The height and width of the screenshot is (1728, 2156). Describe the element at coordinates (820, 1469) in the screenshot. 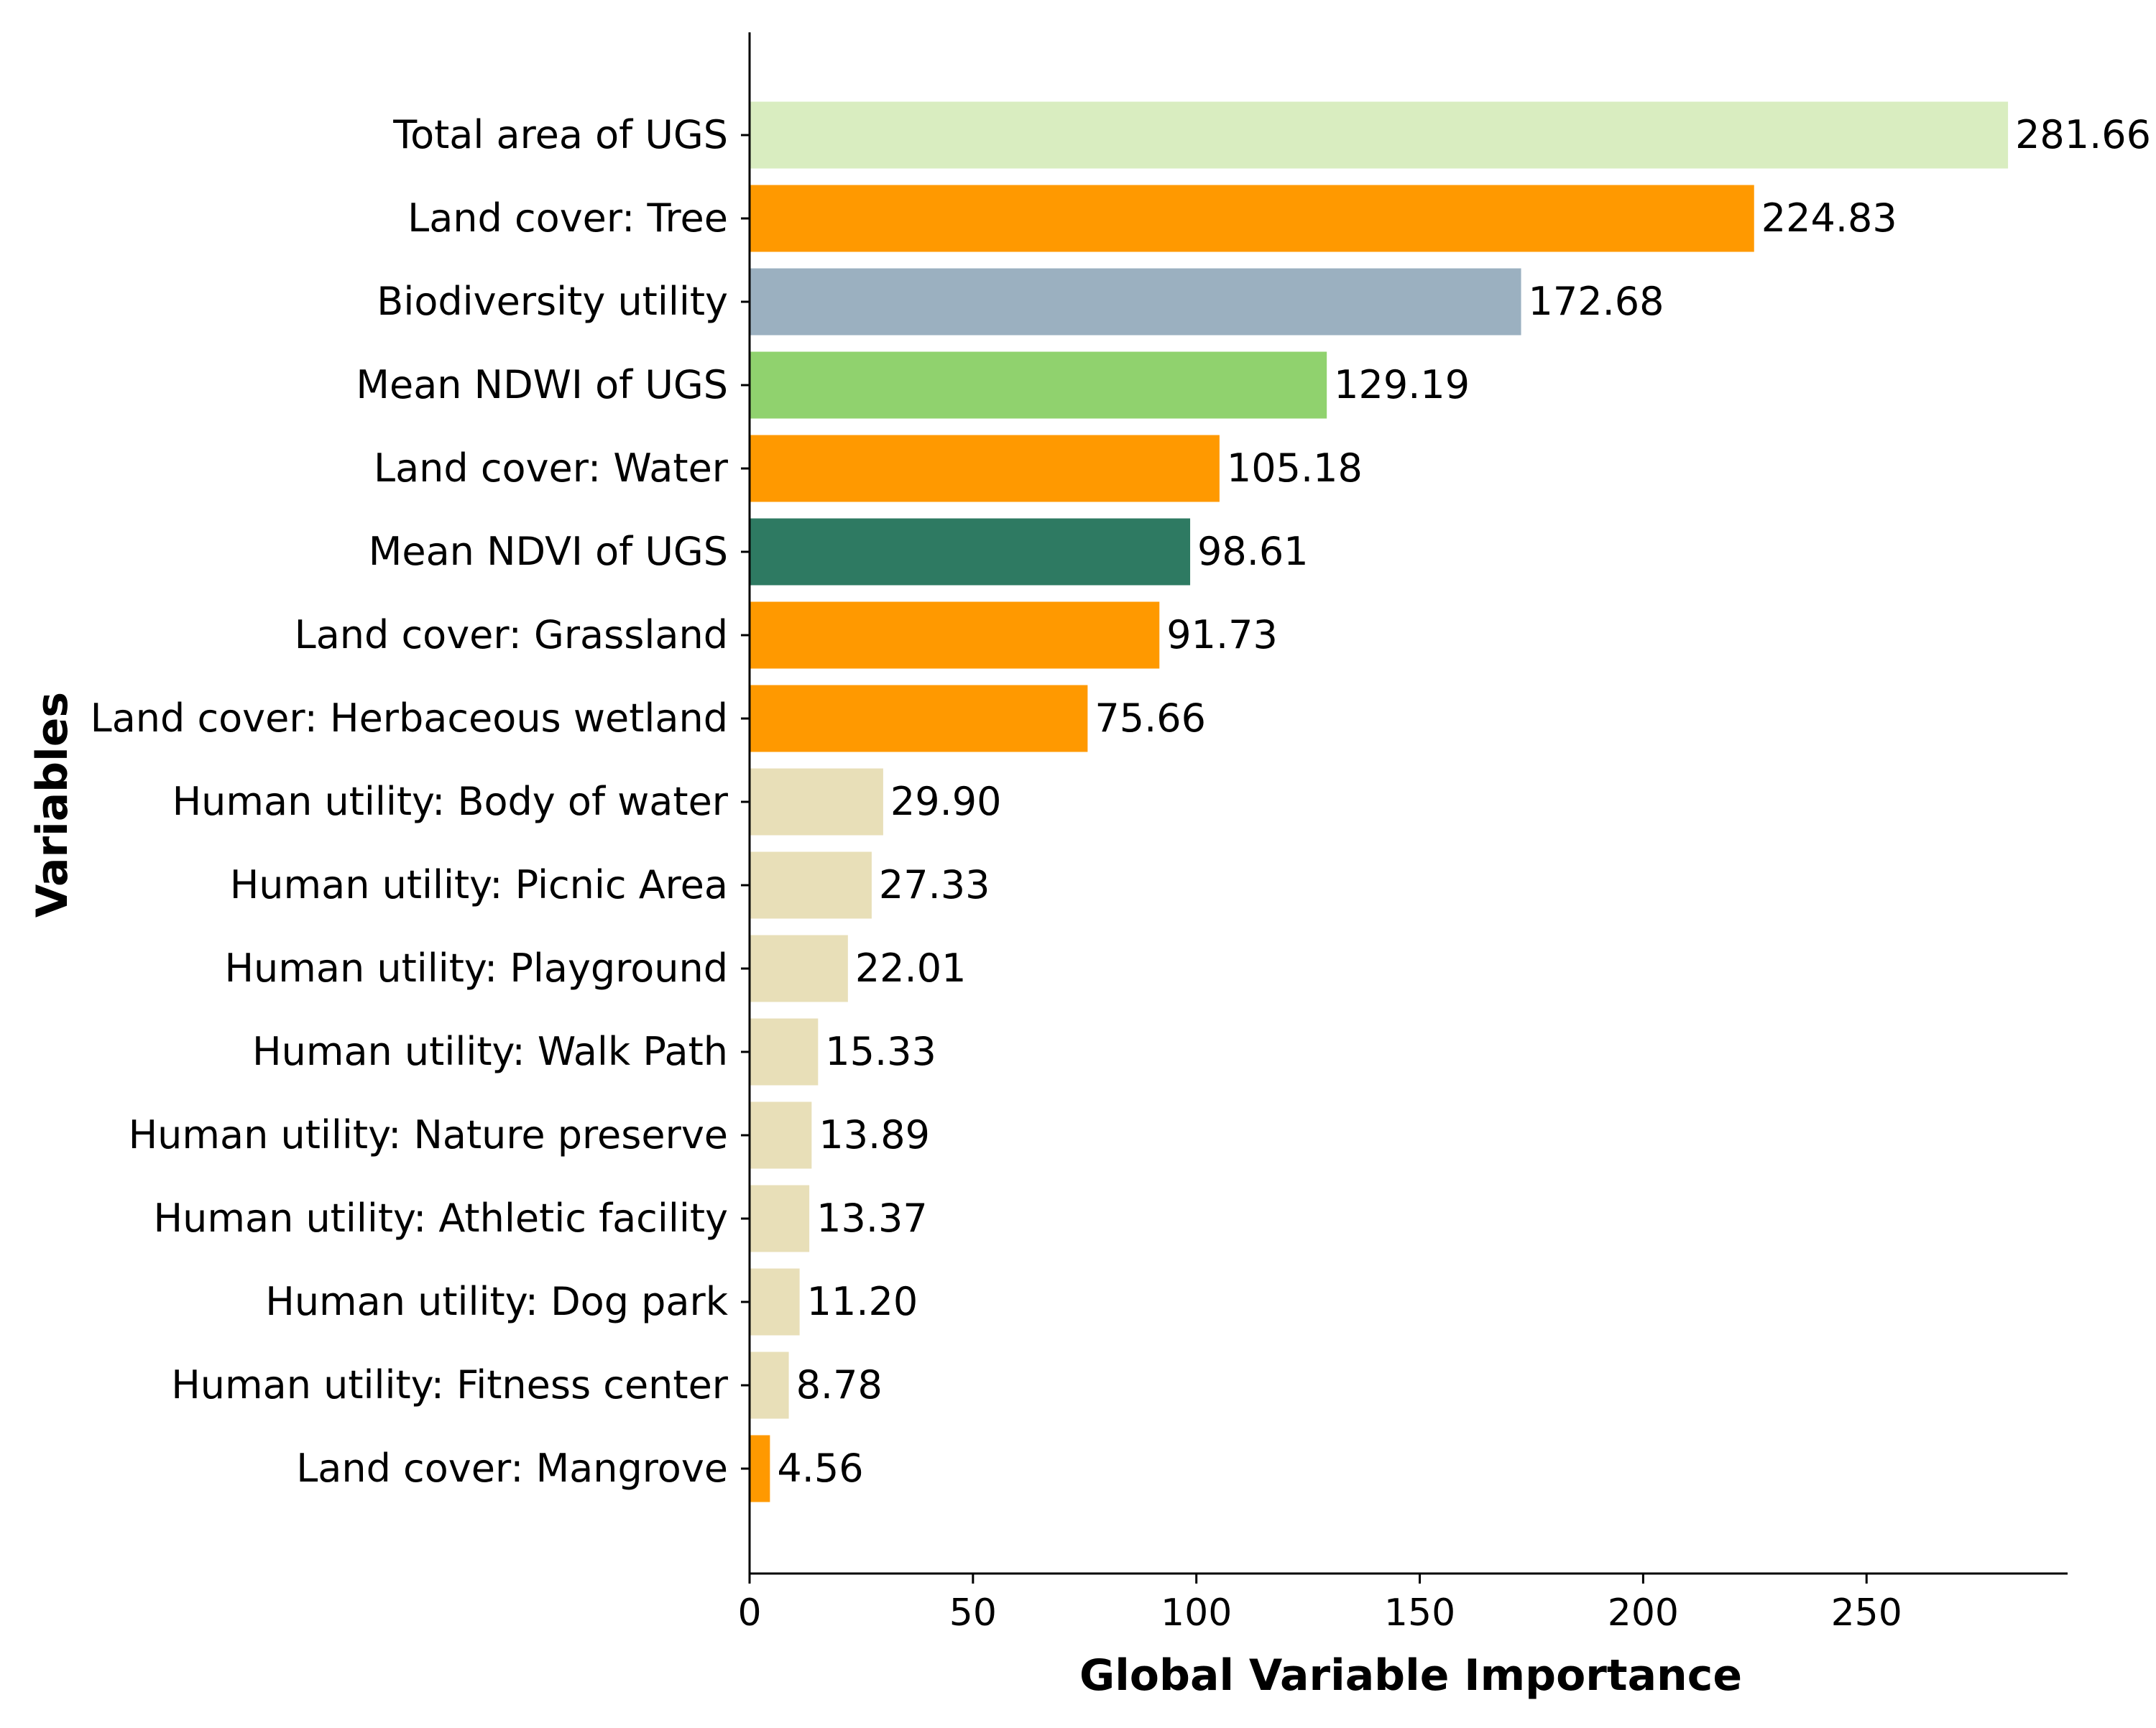

I see `value-label: 4.56` at that location.